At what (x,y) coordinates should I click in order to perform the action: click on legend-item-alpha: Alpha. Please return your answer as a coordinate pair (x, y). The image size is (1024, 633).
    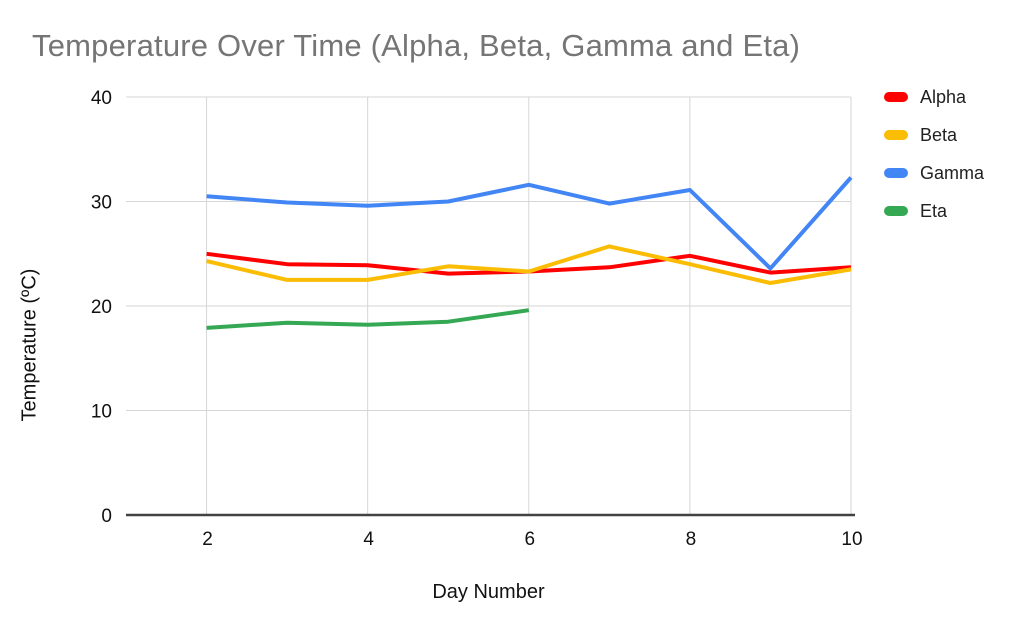
    Looking at the image, I should click on (934, 97).